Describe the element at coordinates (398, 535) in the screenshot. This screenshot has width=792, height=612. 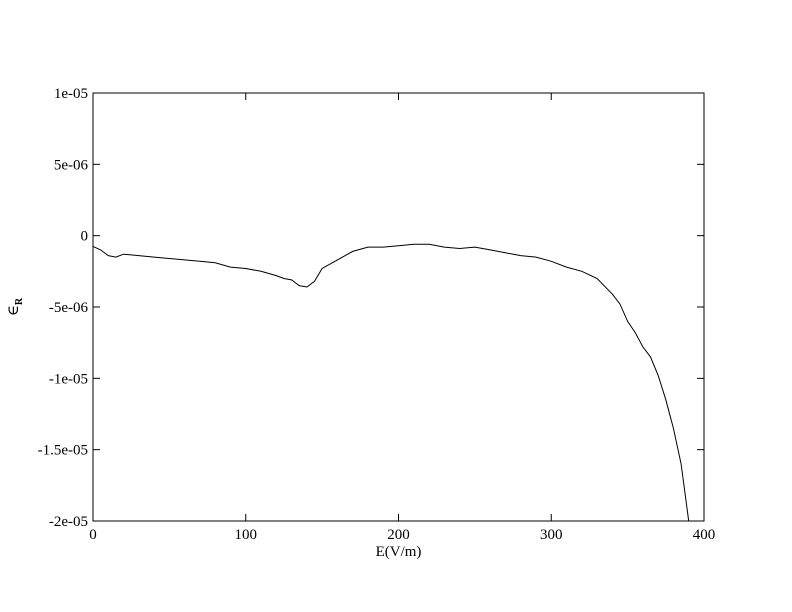
I see `x-tick-label: 200` at that location.